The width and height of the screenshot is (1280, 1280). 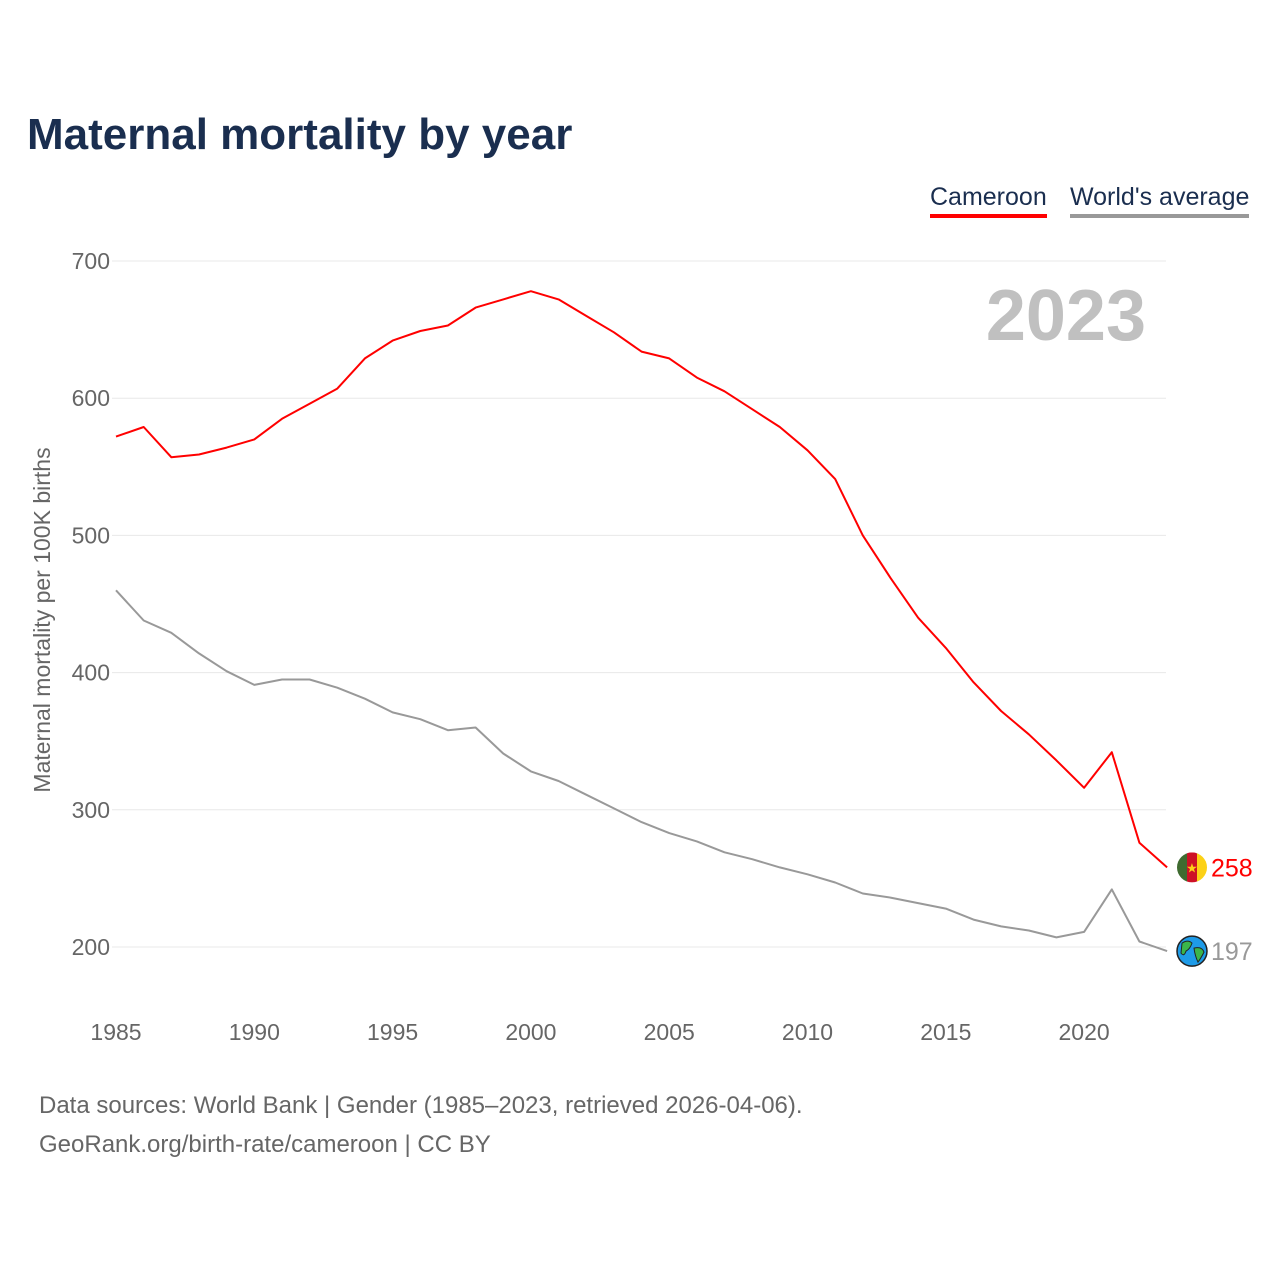 I want to click on attribution-text: GeoRank.org/birth-rate/cameroon | CC BY, so click(x=265, y=1144).